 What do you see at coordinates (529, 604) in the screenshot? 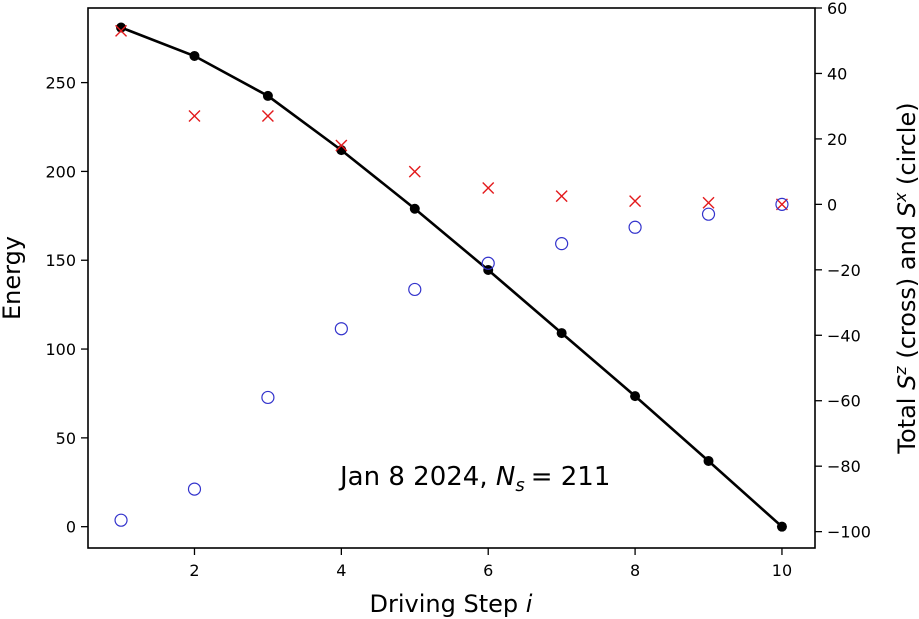
I see `x-axis-title-var: i` at bounding box center [529, 604].